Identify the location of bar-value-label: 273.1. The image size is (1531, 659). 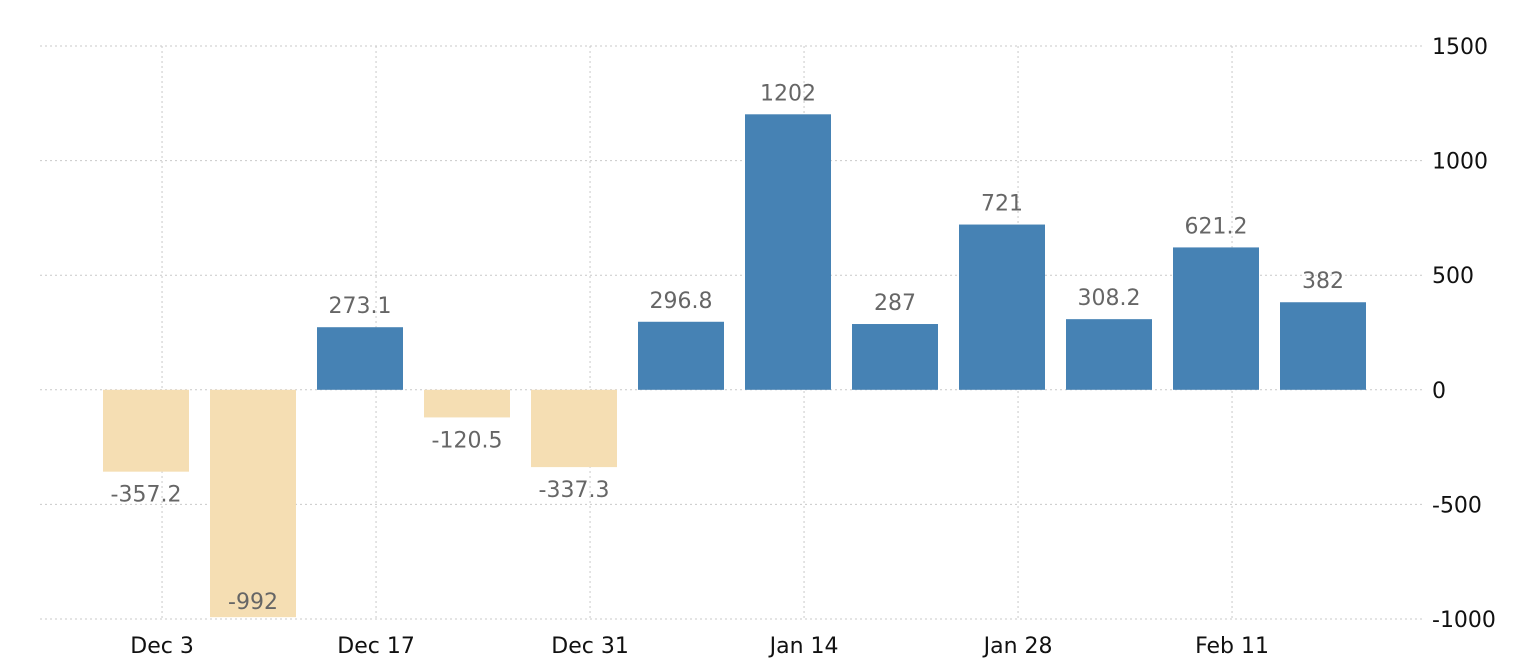
(360, 306).